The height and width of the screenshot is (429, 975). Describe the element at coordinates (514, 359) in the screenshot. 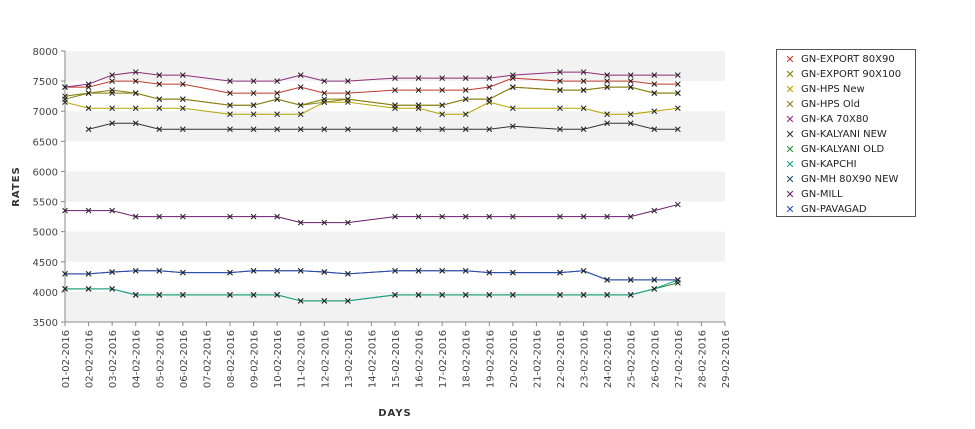

I see `x-tick-label: 20-02-2016` at that location.